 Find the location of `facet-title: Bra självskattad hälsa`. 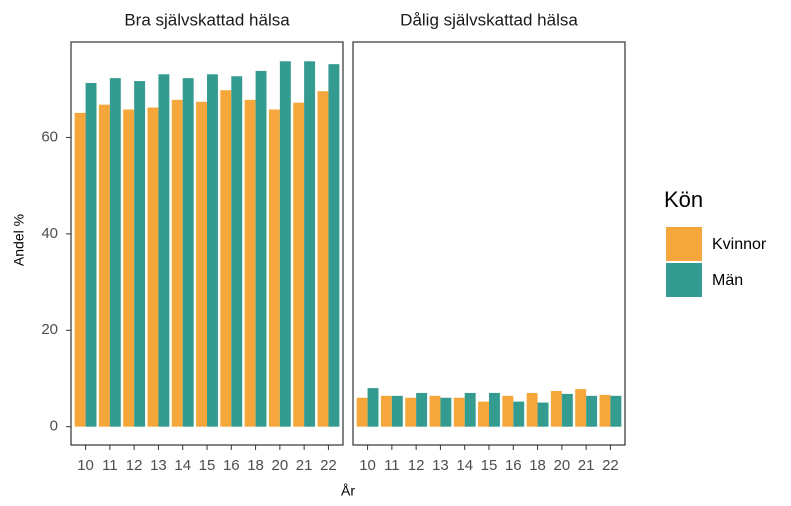

facet-title: Bra självskattad hälsa is located at coordinates (207, 19).